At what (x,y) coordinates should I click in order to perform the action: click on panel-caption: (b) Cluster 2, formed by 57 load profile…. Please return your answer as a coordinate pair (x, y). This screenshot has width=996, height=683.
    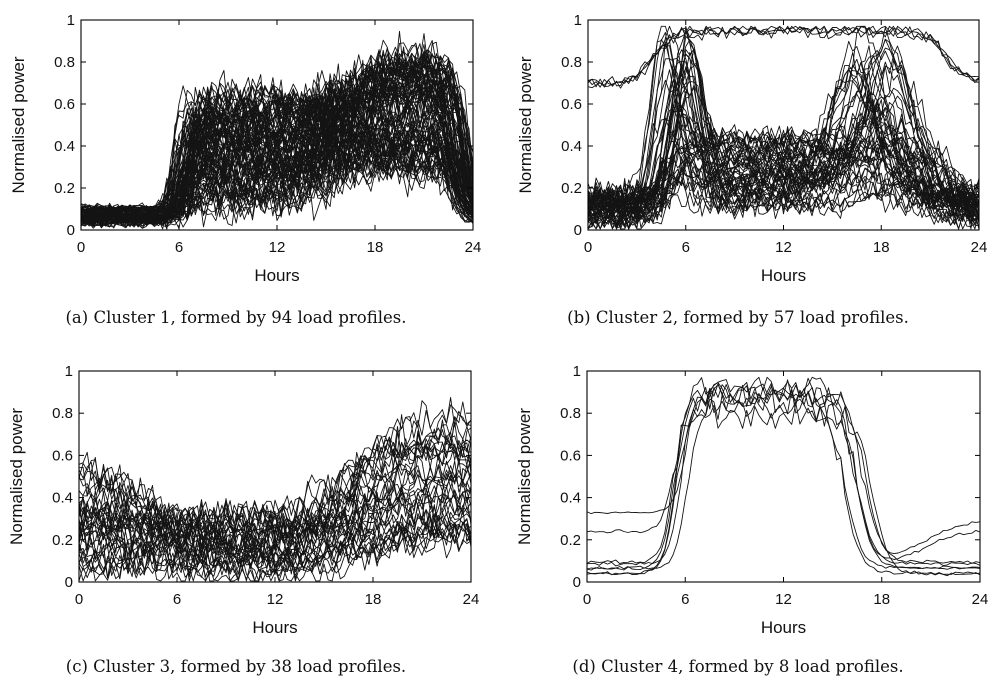
    Looking at the image, I should click on (738, 317).